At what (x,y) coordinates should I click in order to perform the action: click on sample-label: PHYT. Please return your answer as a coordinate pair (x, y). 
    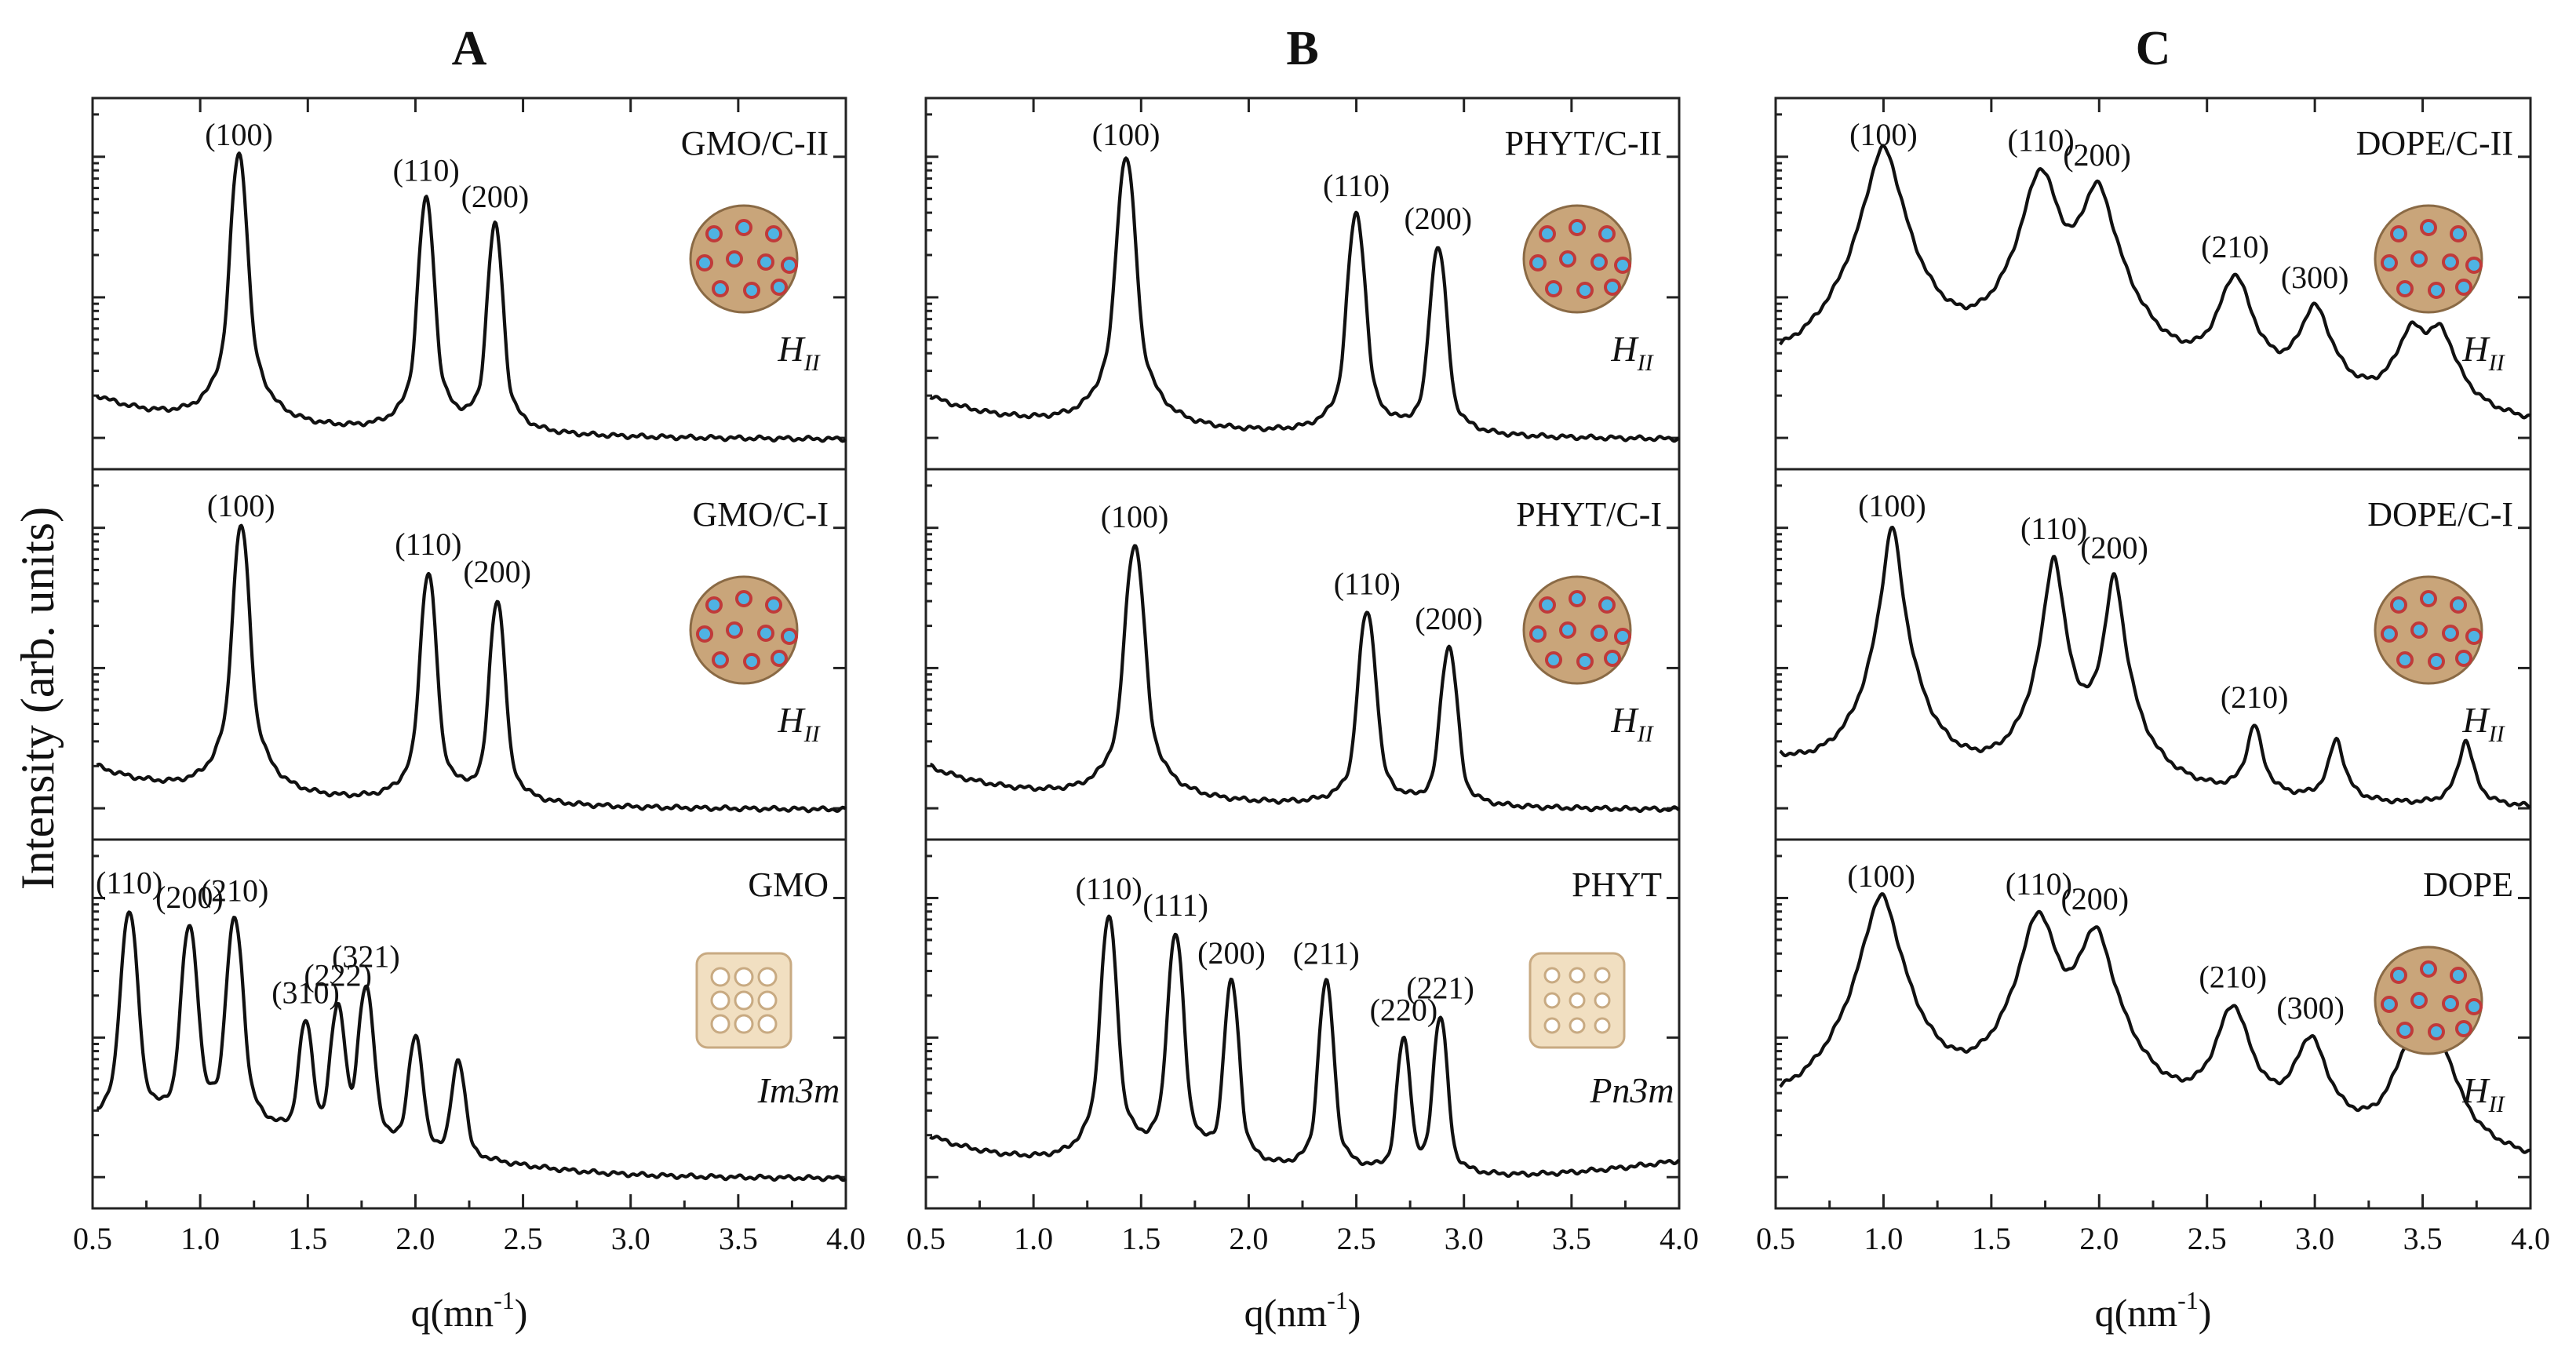
    Looking at the image, I should click on (1617, 884).